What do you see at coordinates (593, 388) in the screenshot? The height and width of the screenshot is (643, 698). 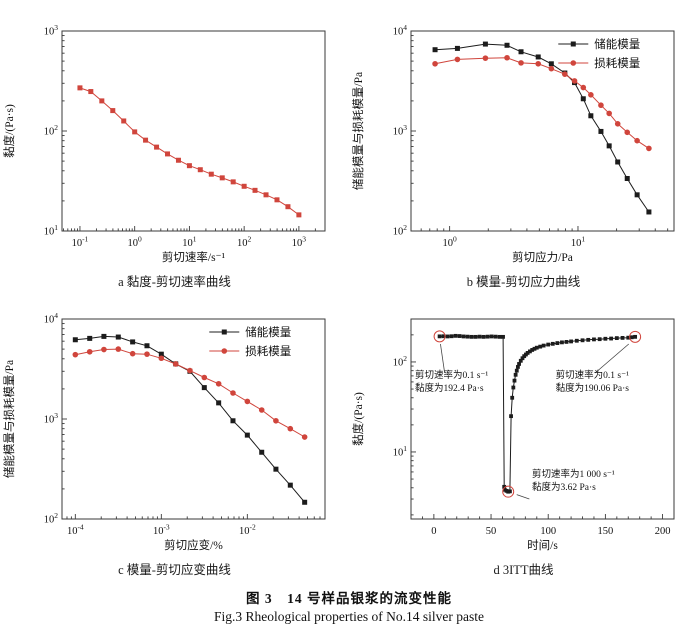 I see `annotation-text: 黏度为190.06 Pa·s` at bounding box center [593, 388].